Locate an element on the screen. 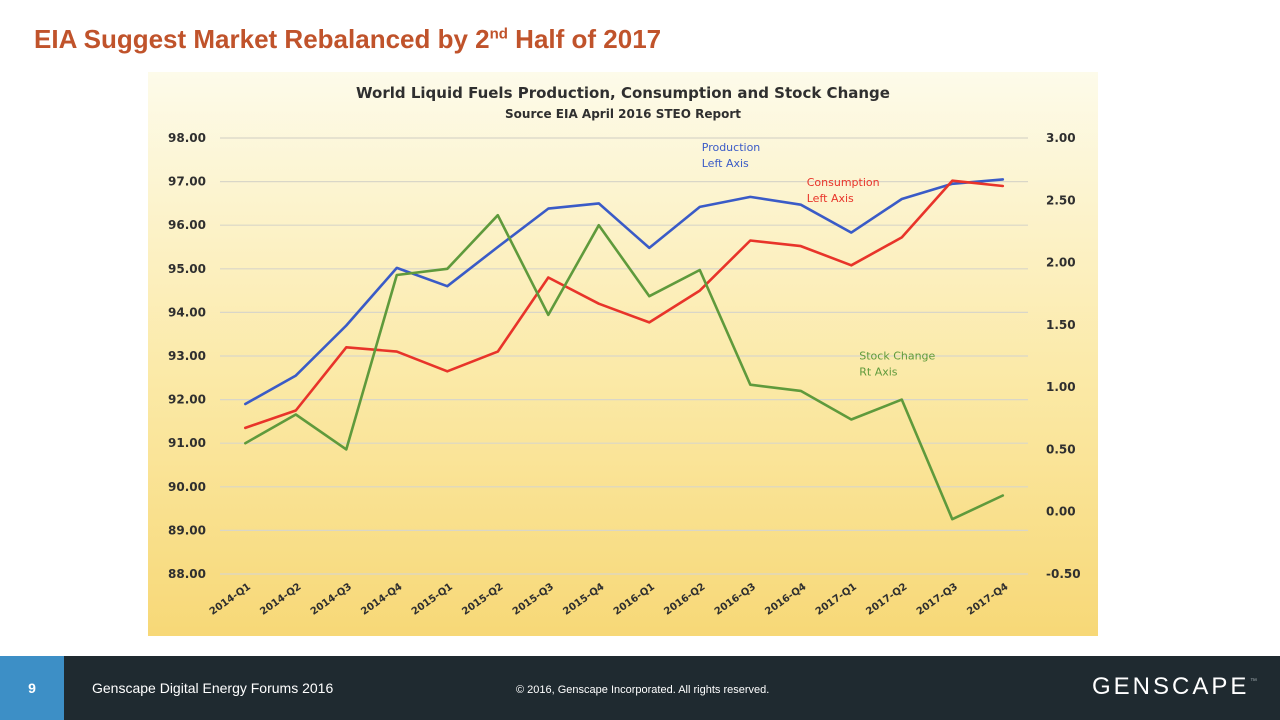 The width and height of the screenshot is (1280, 720). left-axis-tick-label: 88.00 is located at coordinates (187, 574).